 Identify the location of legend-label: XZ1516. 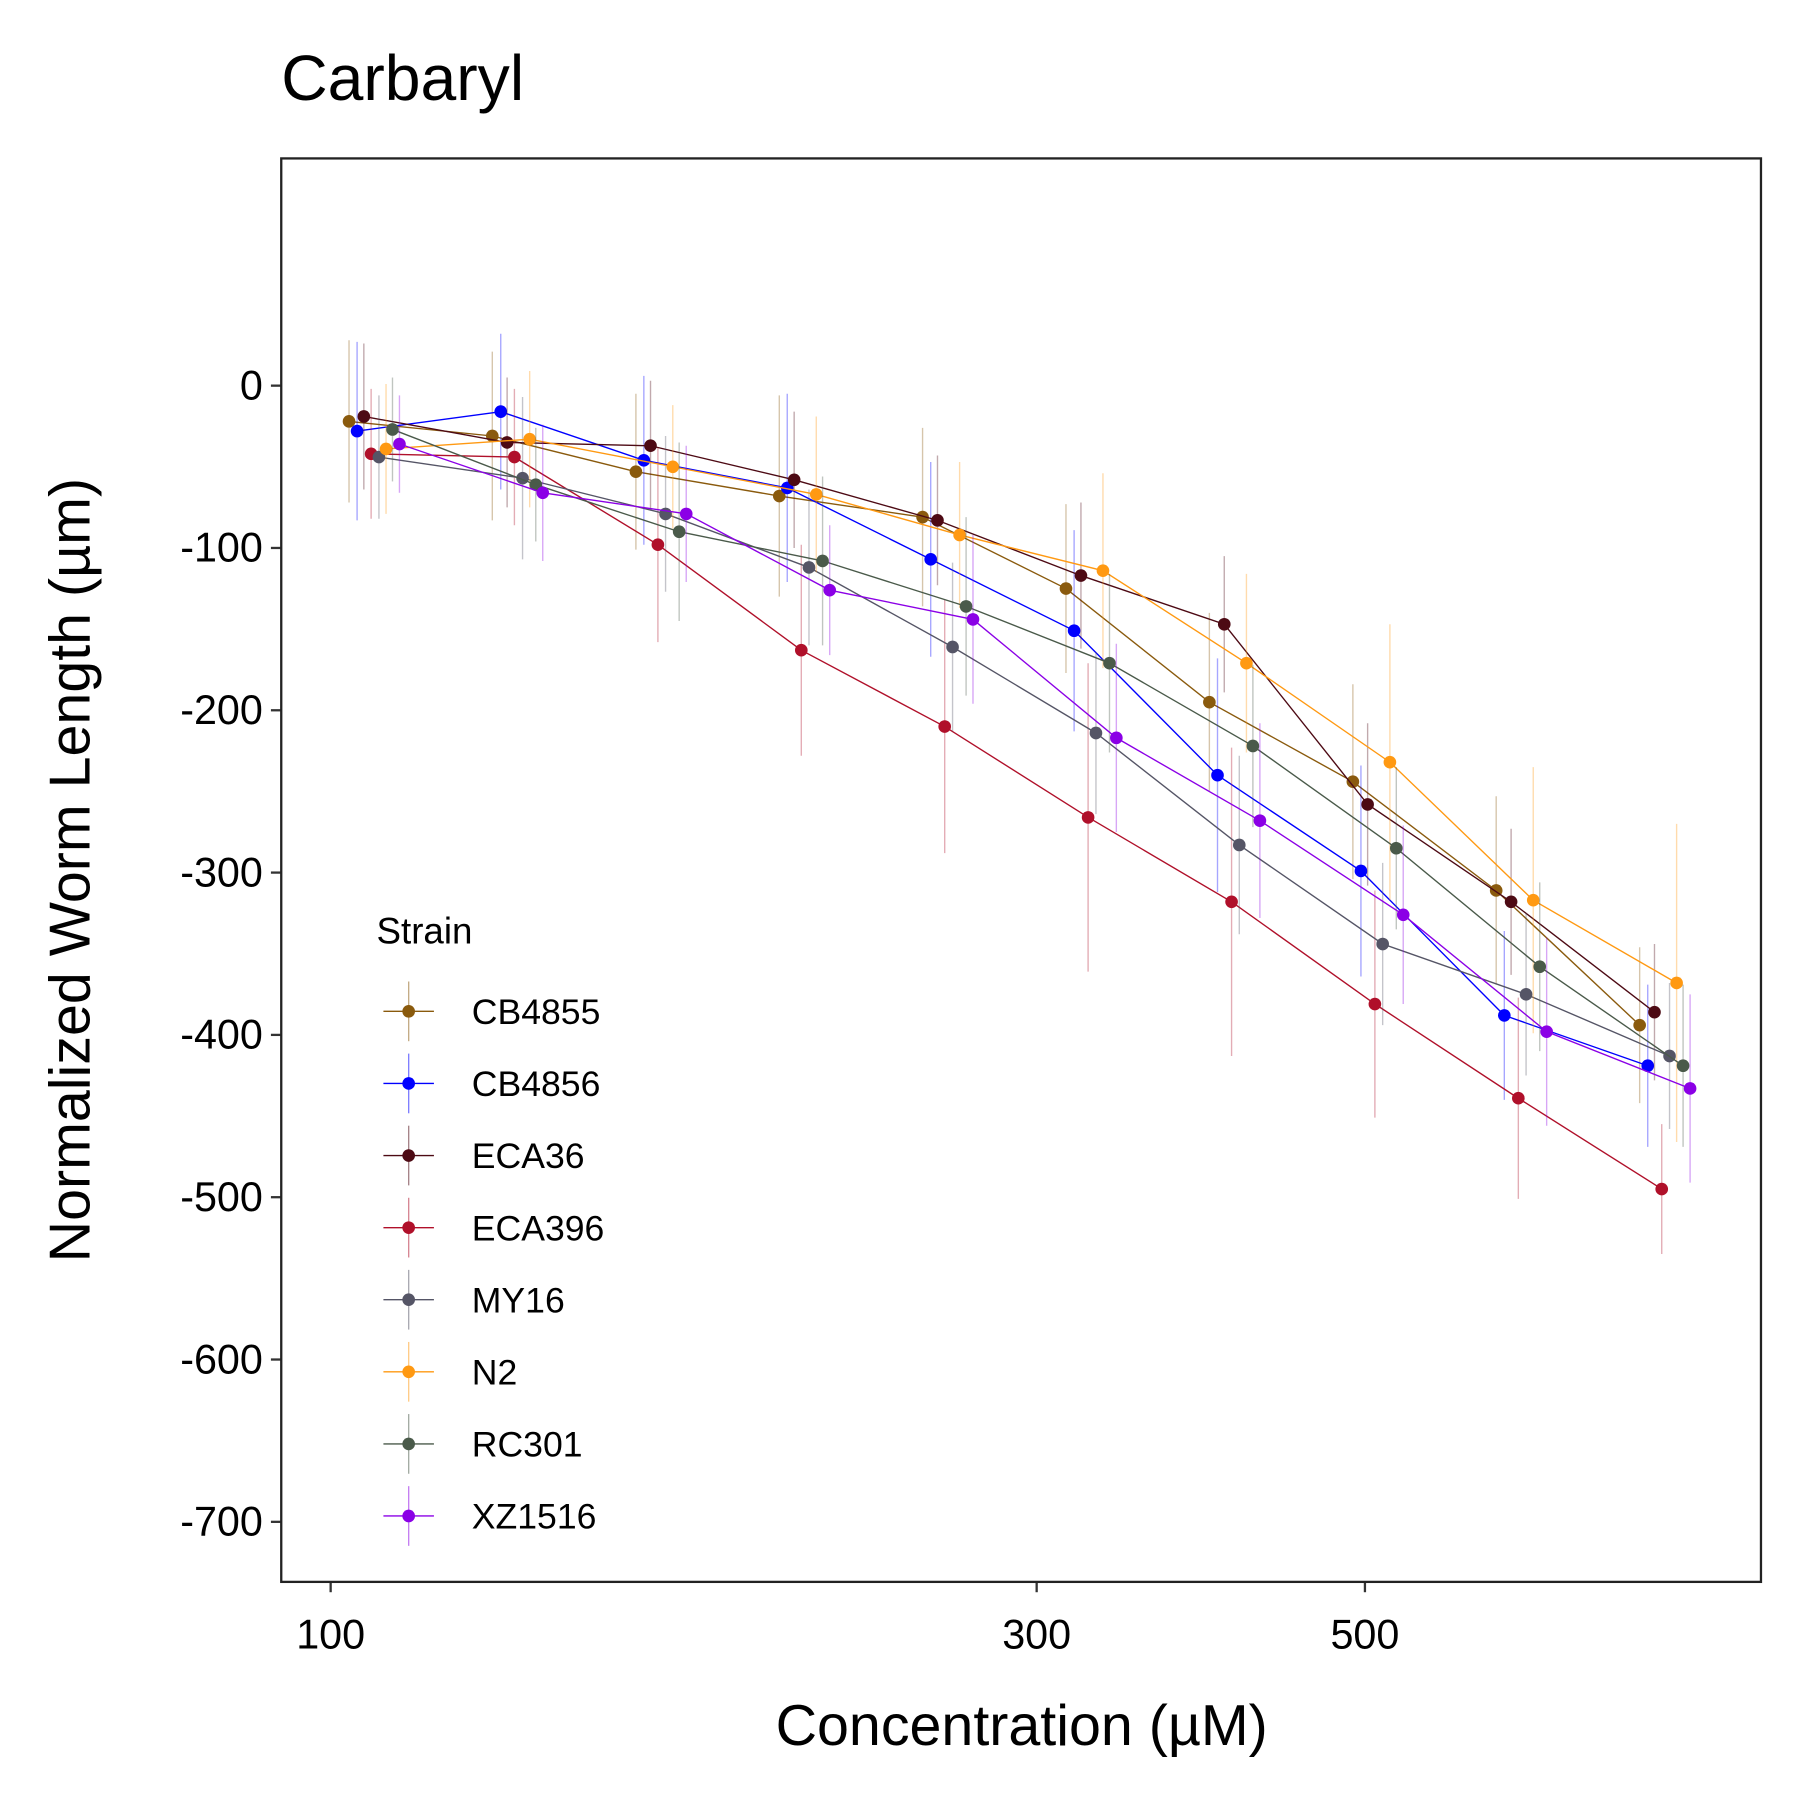
(534, 1517).